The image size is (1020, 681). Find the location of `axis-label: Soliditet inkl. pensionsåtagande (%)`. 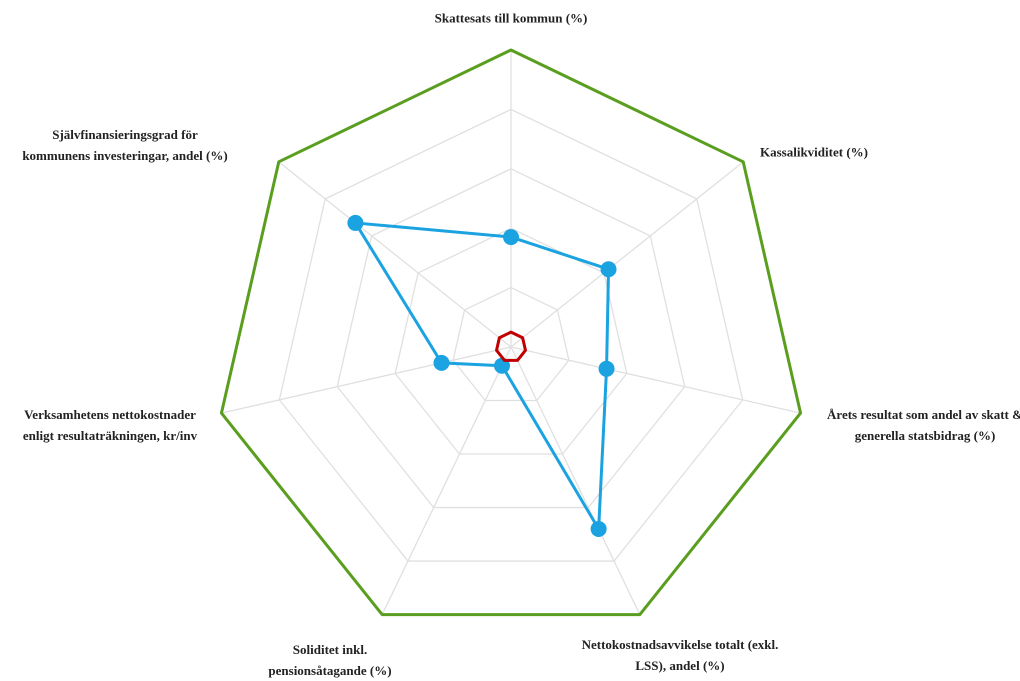

axis-label: Soliditet inkl. pensionsåtagande (%) is located at coordinates (330, 660).